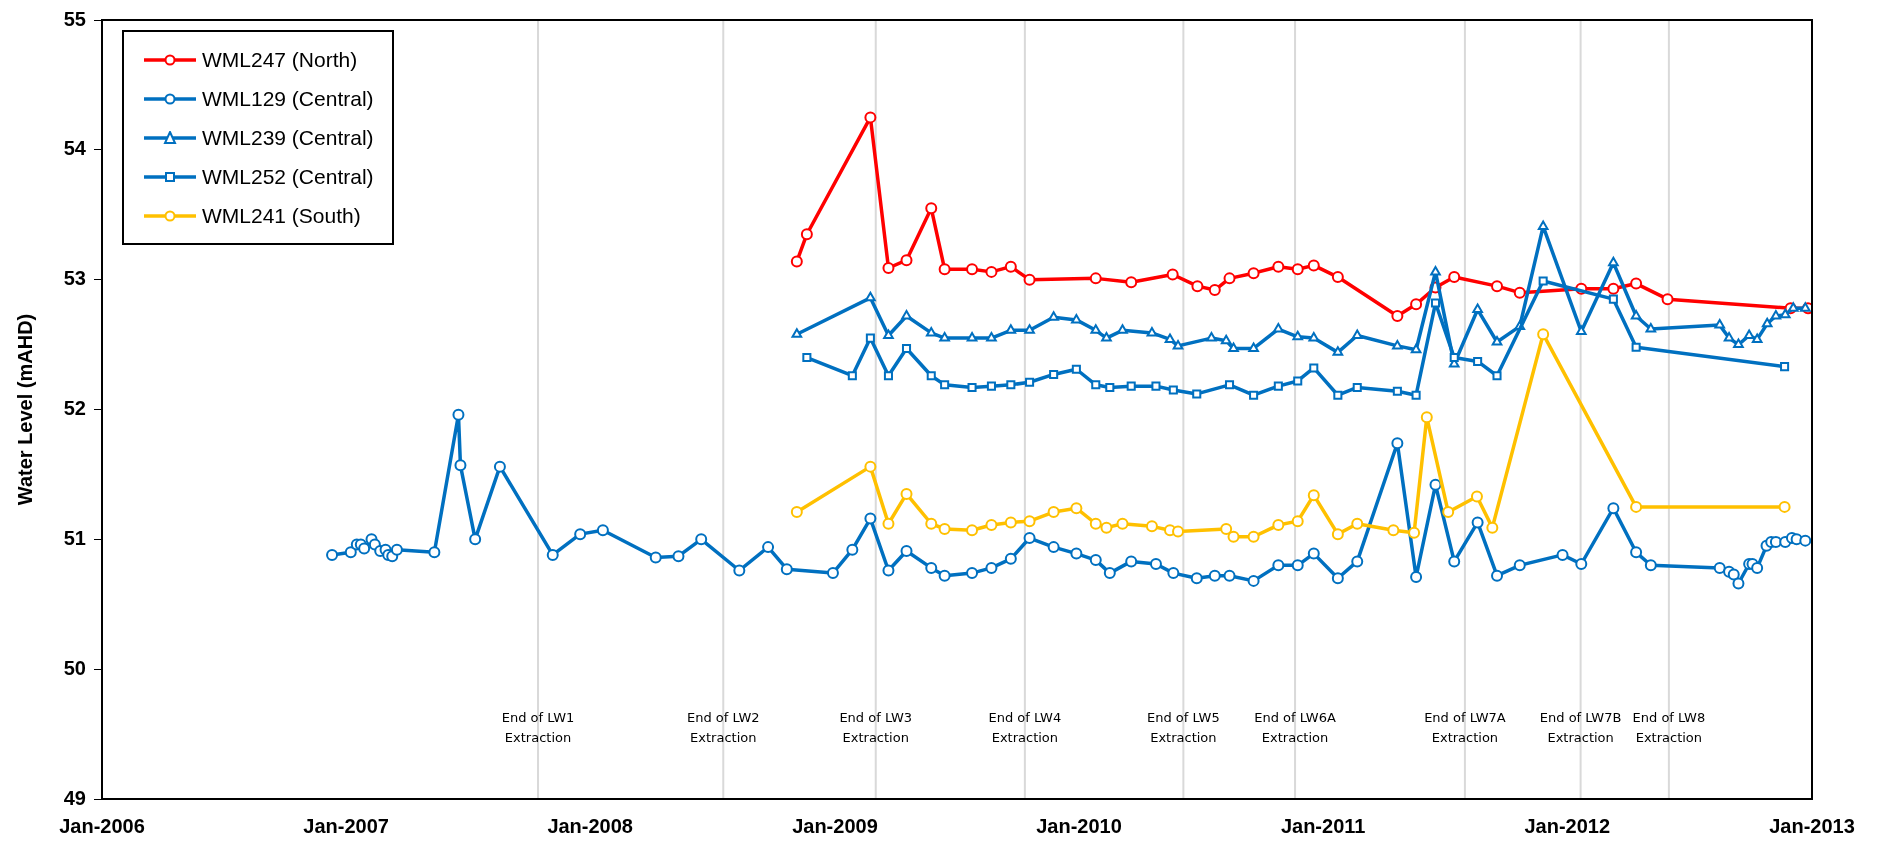 The height and width of the screenshot is (851, 1888). What do you see at coordinates (835, 825) in the screenshot?
I see `x-tick-label: Jan-2009` at bounding box center [835, 825].